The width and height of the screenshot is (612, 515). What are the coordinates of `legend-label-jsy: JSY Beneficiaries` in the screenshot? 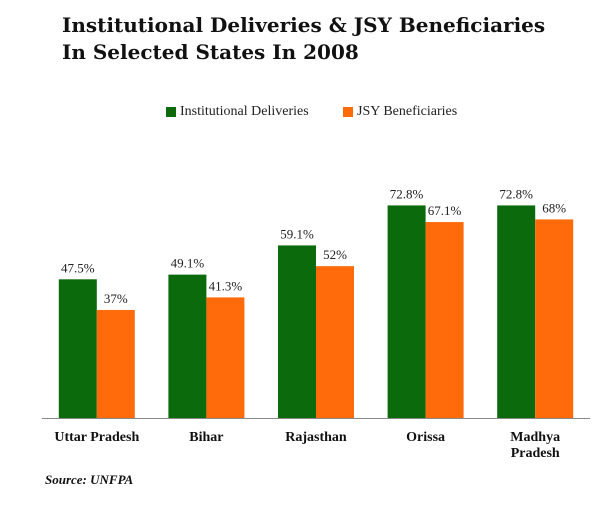 It's located at (407, 111).